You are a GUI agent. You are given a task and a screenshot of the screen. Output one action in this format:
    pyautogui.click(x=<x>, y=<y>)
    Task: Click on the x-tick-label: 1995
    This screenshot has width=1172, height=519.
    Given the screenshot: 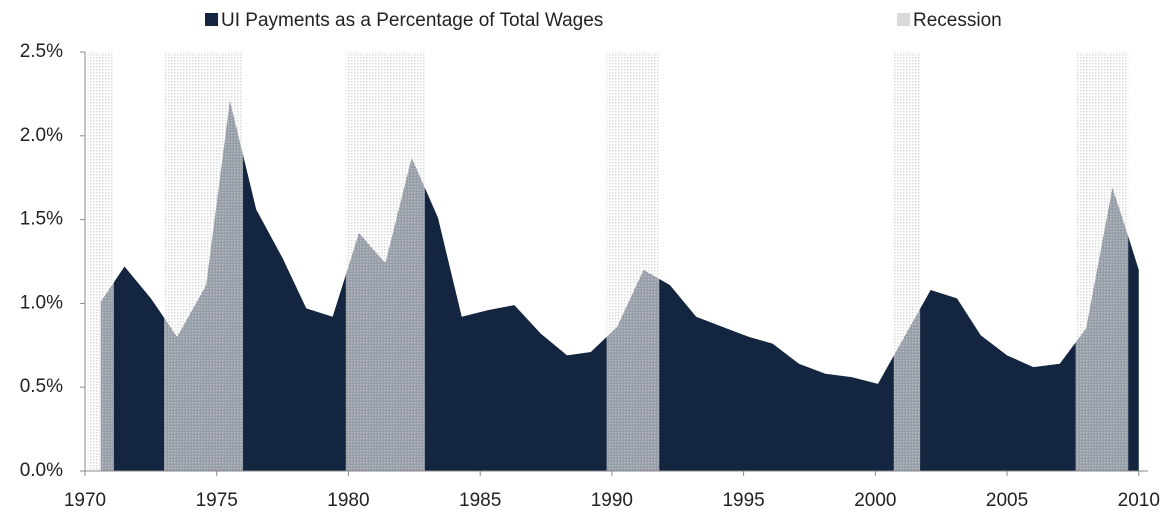 What is the action you would take?
    pyautogui.click(x=743, y=500)
    